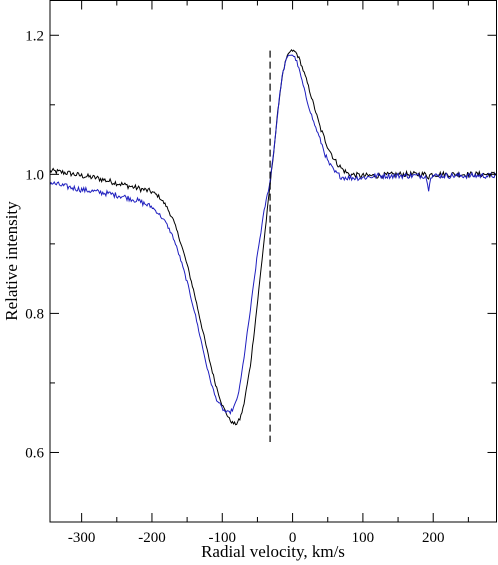  What do you see at coordinates (34, 36) in the screenshot?
I see `y-tick-label: 1.2` at bounding box center [34, 36].